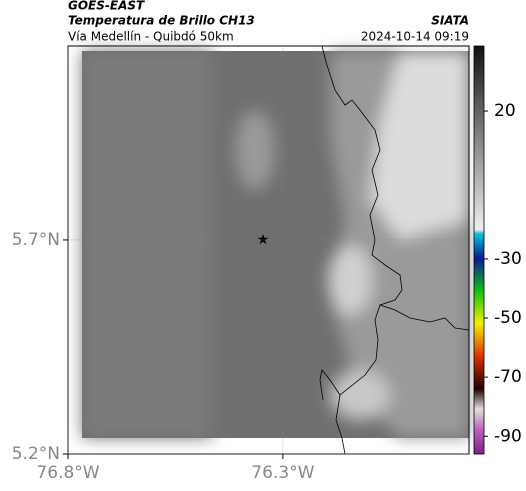  Describe the element at coordinates (151, 37) in the screenshot. I see `subtitle: Vía Medellín - Quibdó 50km` at that location.